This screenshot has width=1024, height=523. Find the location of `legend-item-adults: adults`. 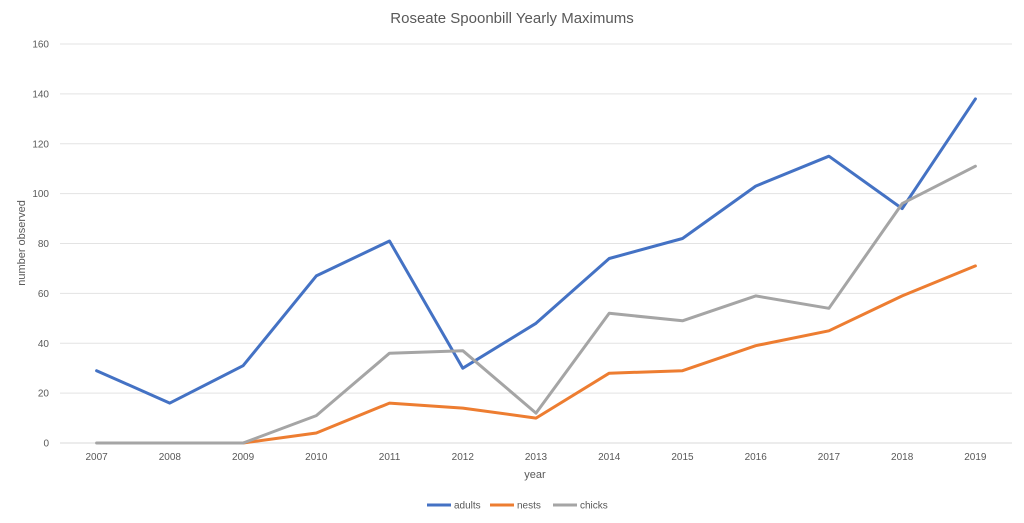

legend-item-adults: adults is located at coordinates (454, 506).